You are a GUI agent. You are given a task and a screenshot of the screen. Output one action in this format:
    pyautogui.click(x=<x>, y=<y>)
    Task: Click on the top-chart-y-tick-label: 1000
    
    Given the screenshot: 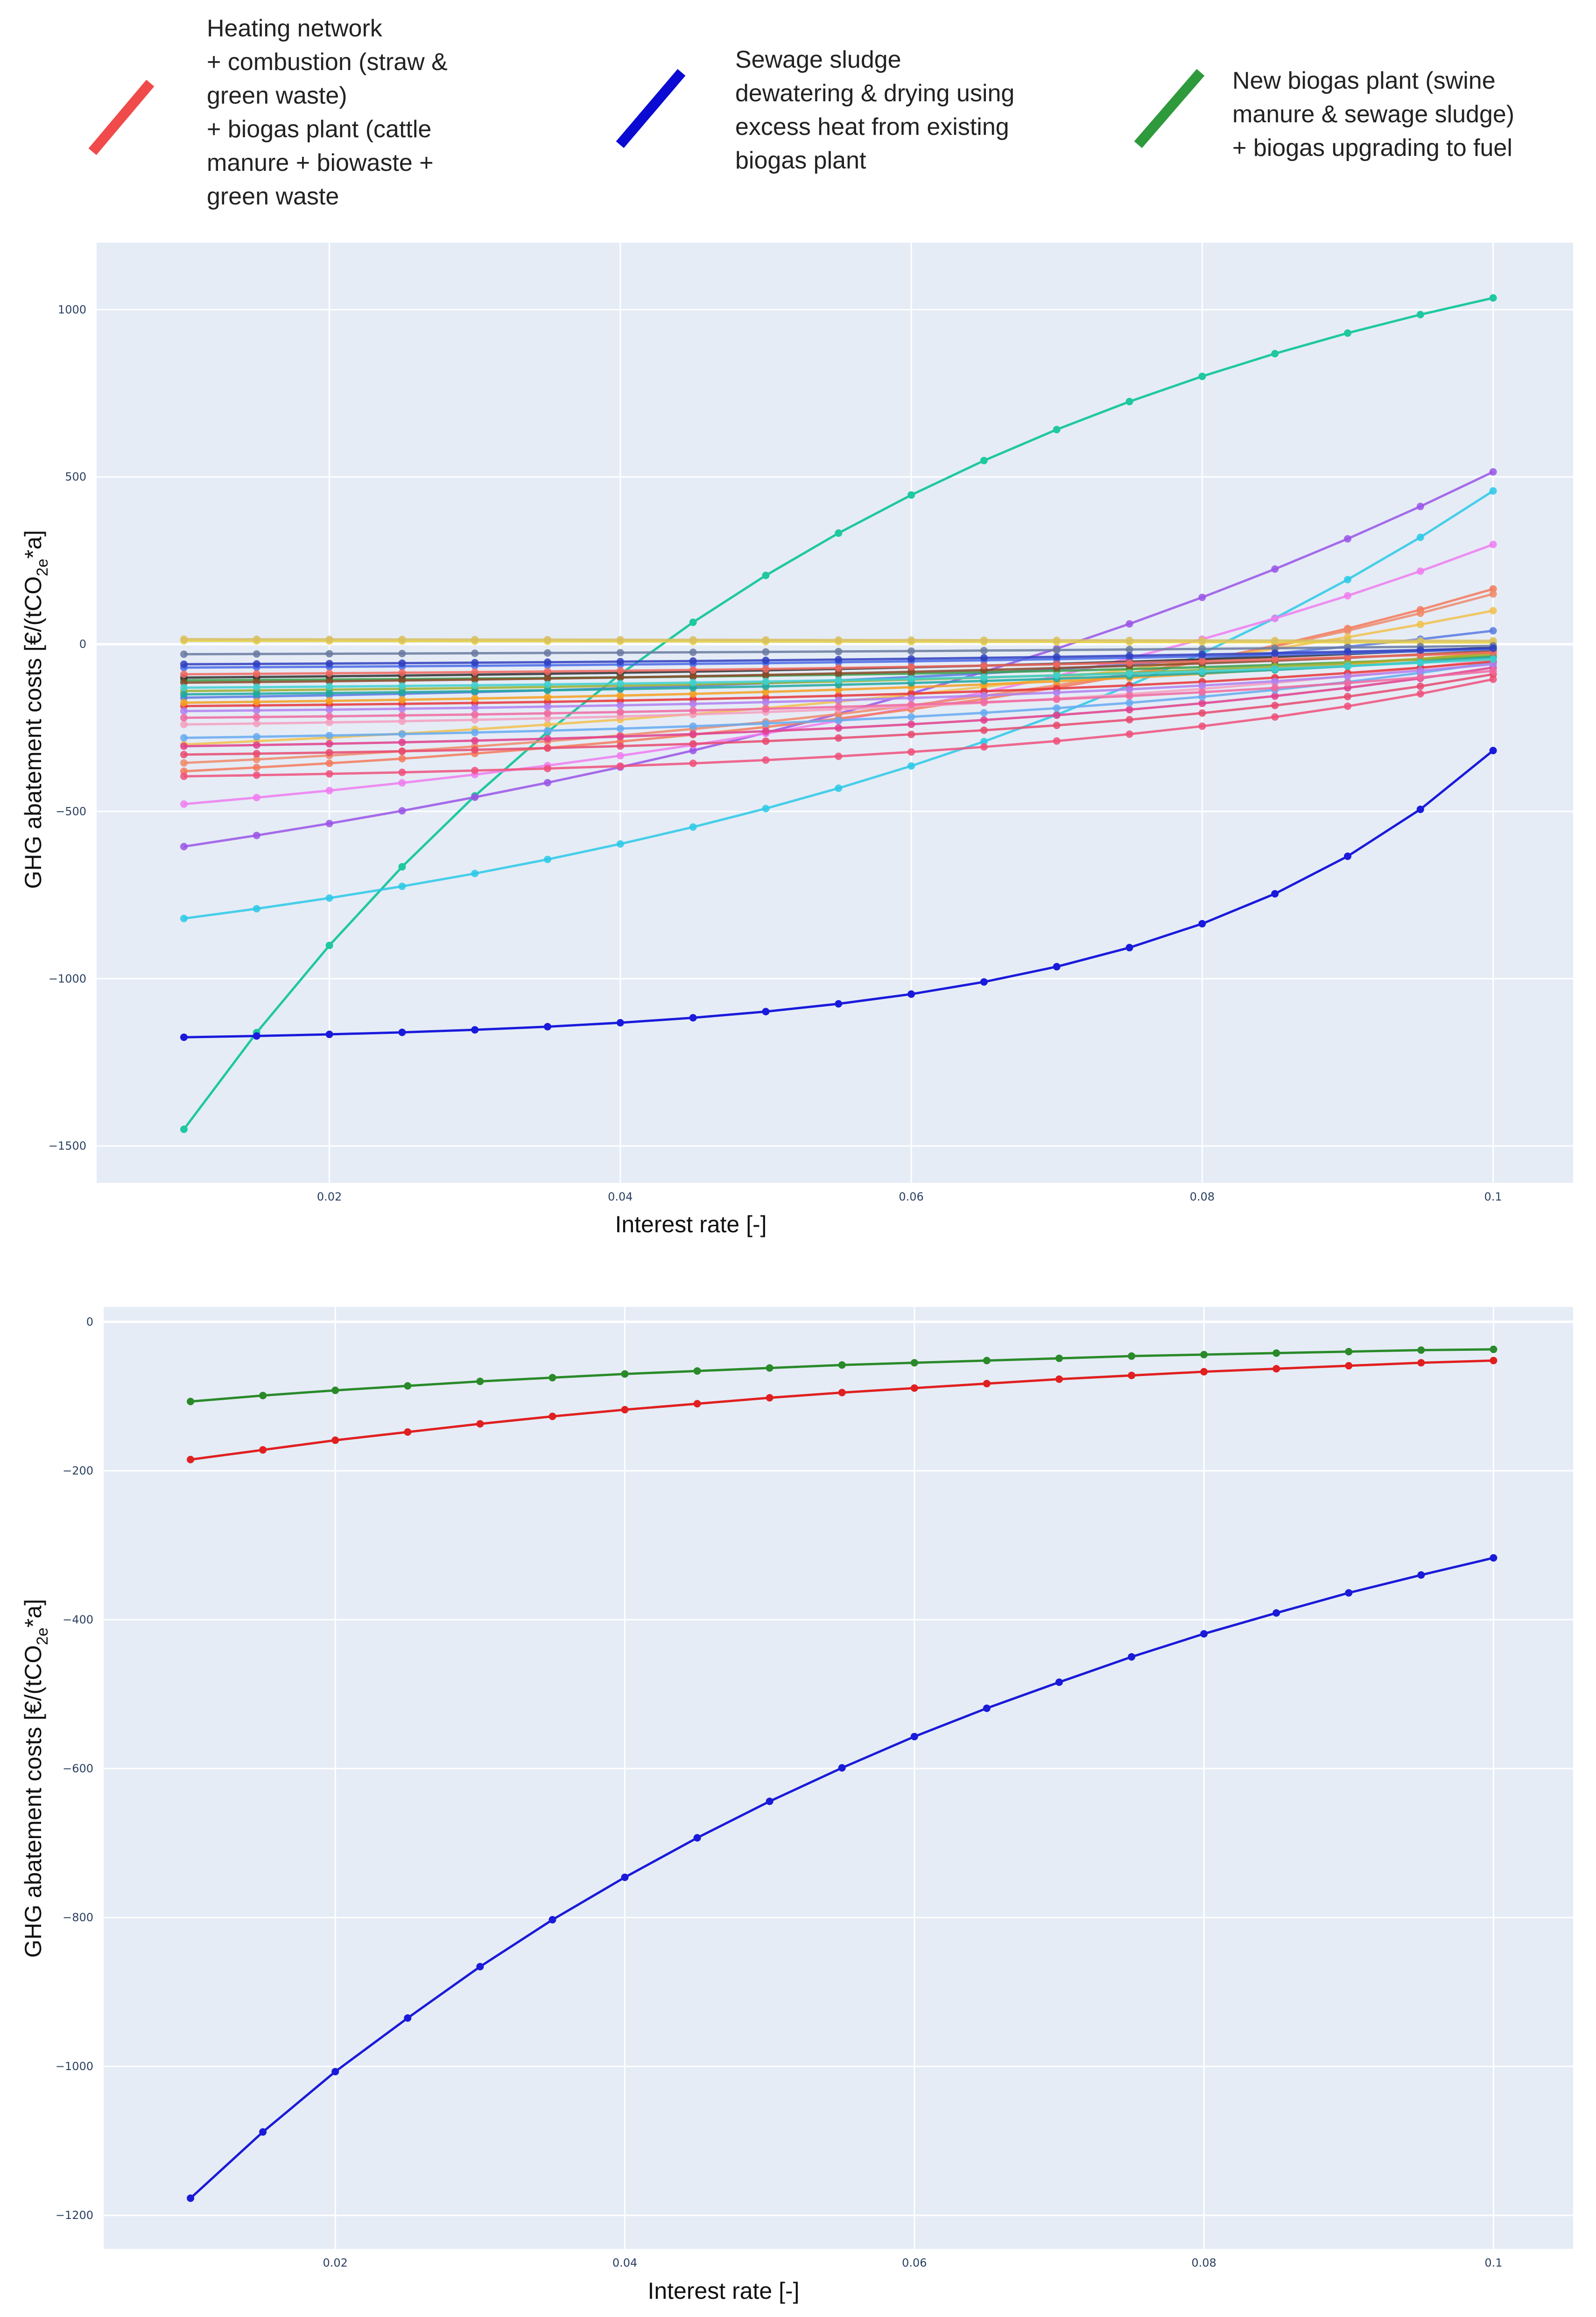 What is the action you would take?
    pyautogui.click(x=72, y=309)
    